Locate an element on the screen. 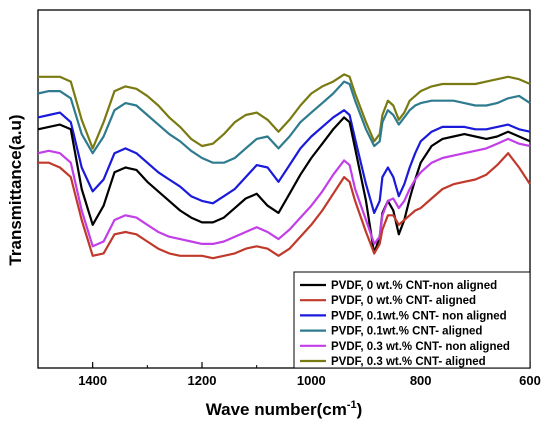 This screenshot has height=430, width=550. legend-label-5: PVDF, 0.3 wt.% CNT- non aligned is located at coordinates (420, 347).